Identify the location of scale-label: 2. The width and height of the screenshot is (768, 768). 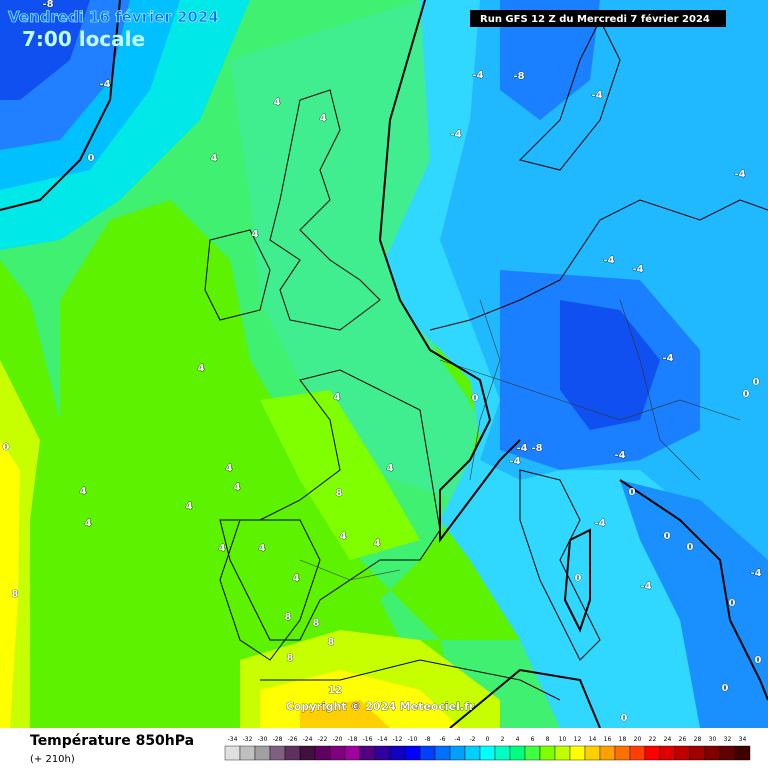
(503, 739).